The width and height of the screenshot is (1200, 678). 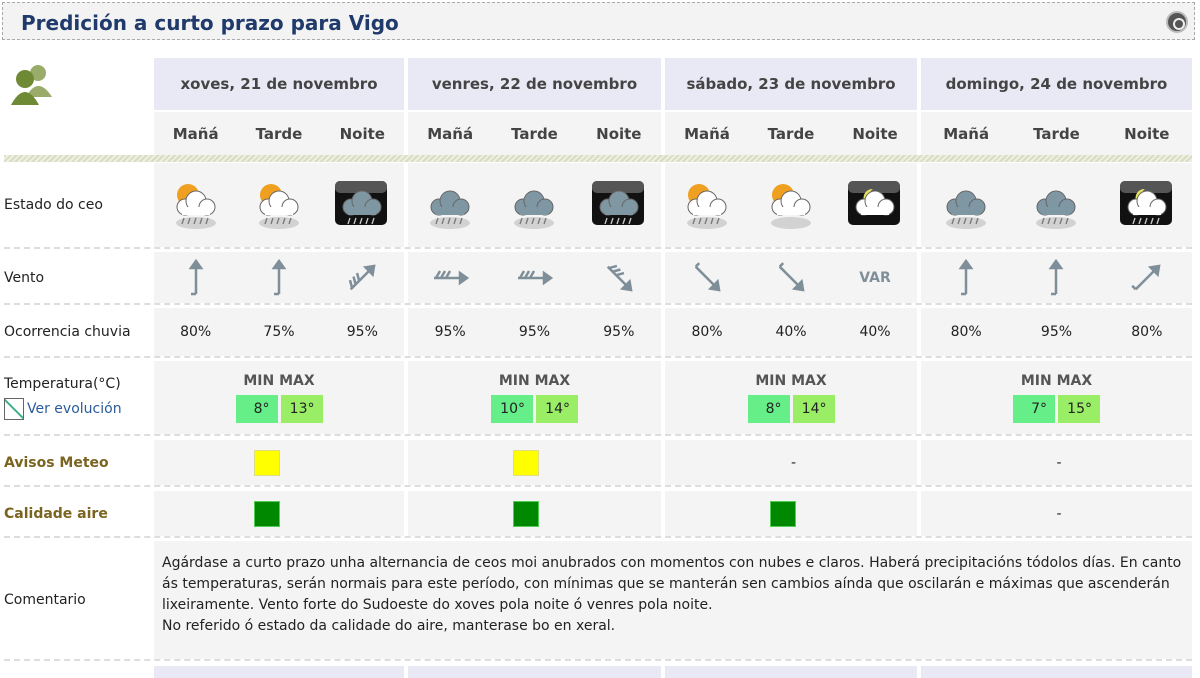 What do you see at coordinates (1056, 84) in the screenshot?
I see `day-header: domingo, 24 de novembro` at bounding box center [1056, 84].